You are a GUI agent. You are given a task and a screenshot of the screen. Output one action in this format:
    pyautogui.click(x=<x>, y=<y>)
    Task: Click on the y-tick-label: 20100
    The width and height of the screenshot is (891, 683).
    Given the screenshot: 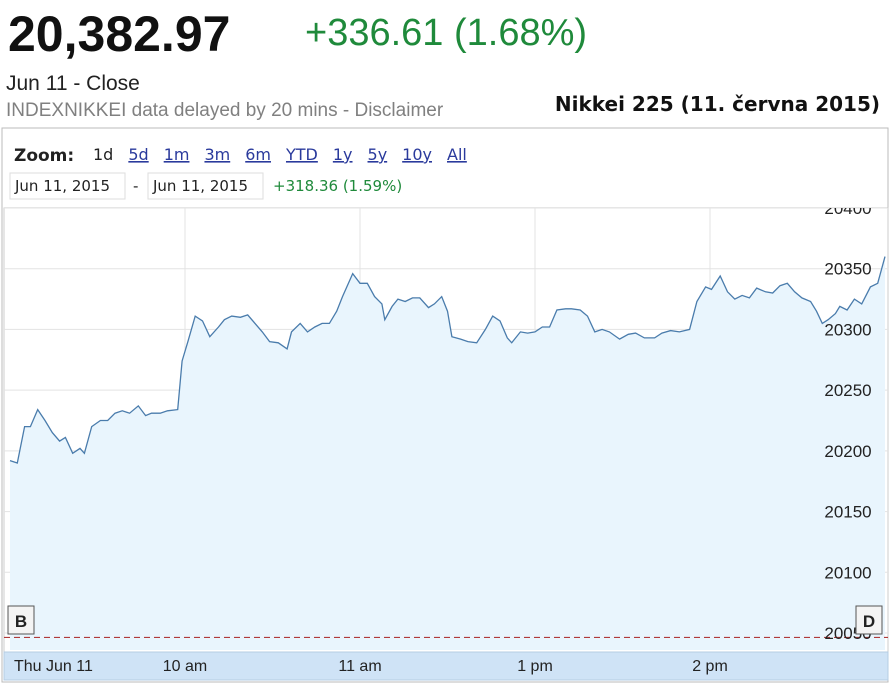 What is the action you would take?
    pyautogui.click(x=847, y=572)
    